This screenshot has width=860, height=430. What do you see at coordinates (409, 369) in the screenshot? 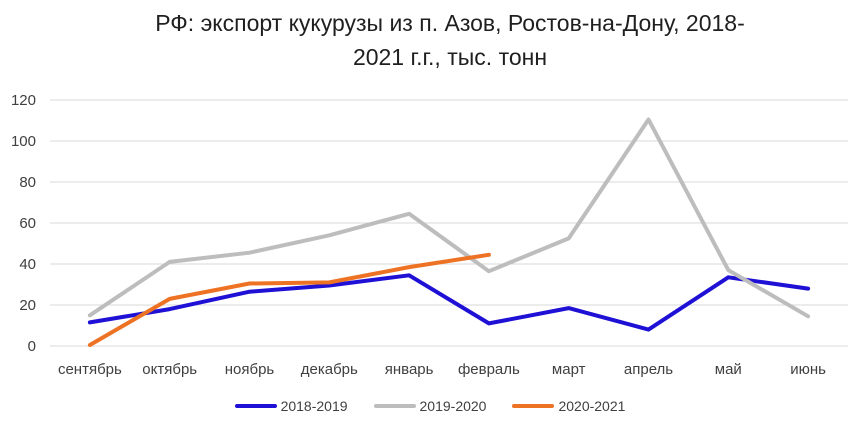
I see `x-tick-label: январь` at bounding box center [409, 369].